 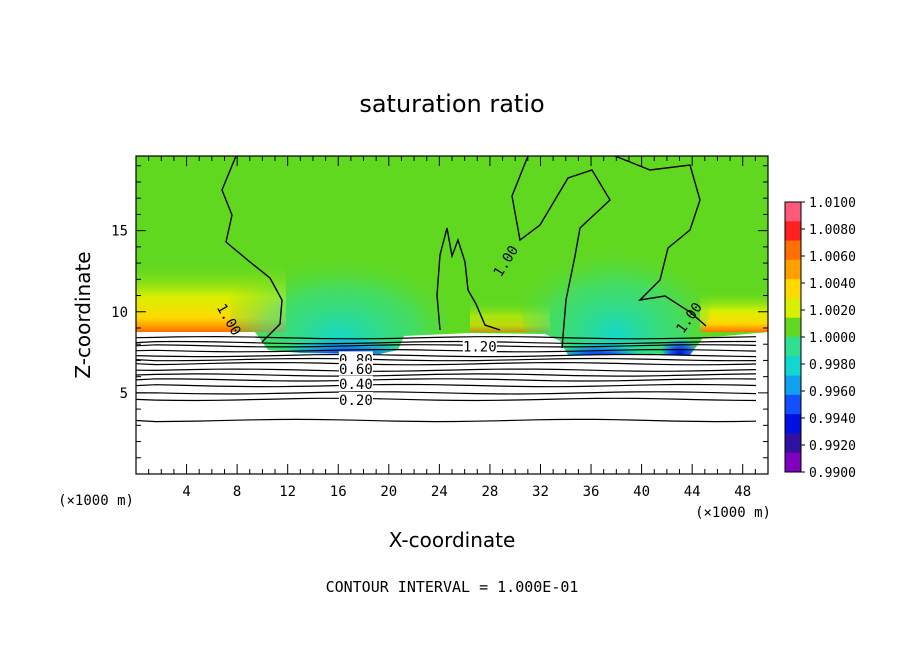 I want to click on x-tick-label: 20, so click(x=388, y=492).